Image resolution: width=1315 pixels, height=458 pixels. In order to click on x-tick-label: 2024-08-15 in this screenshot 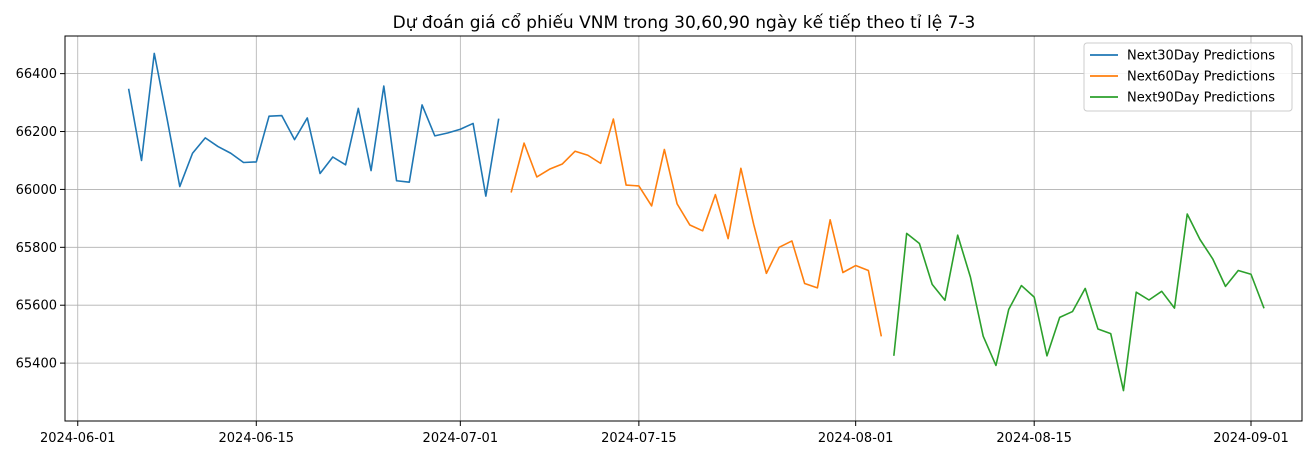, I will do `click(1034, 438)`.